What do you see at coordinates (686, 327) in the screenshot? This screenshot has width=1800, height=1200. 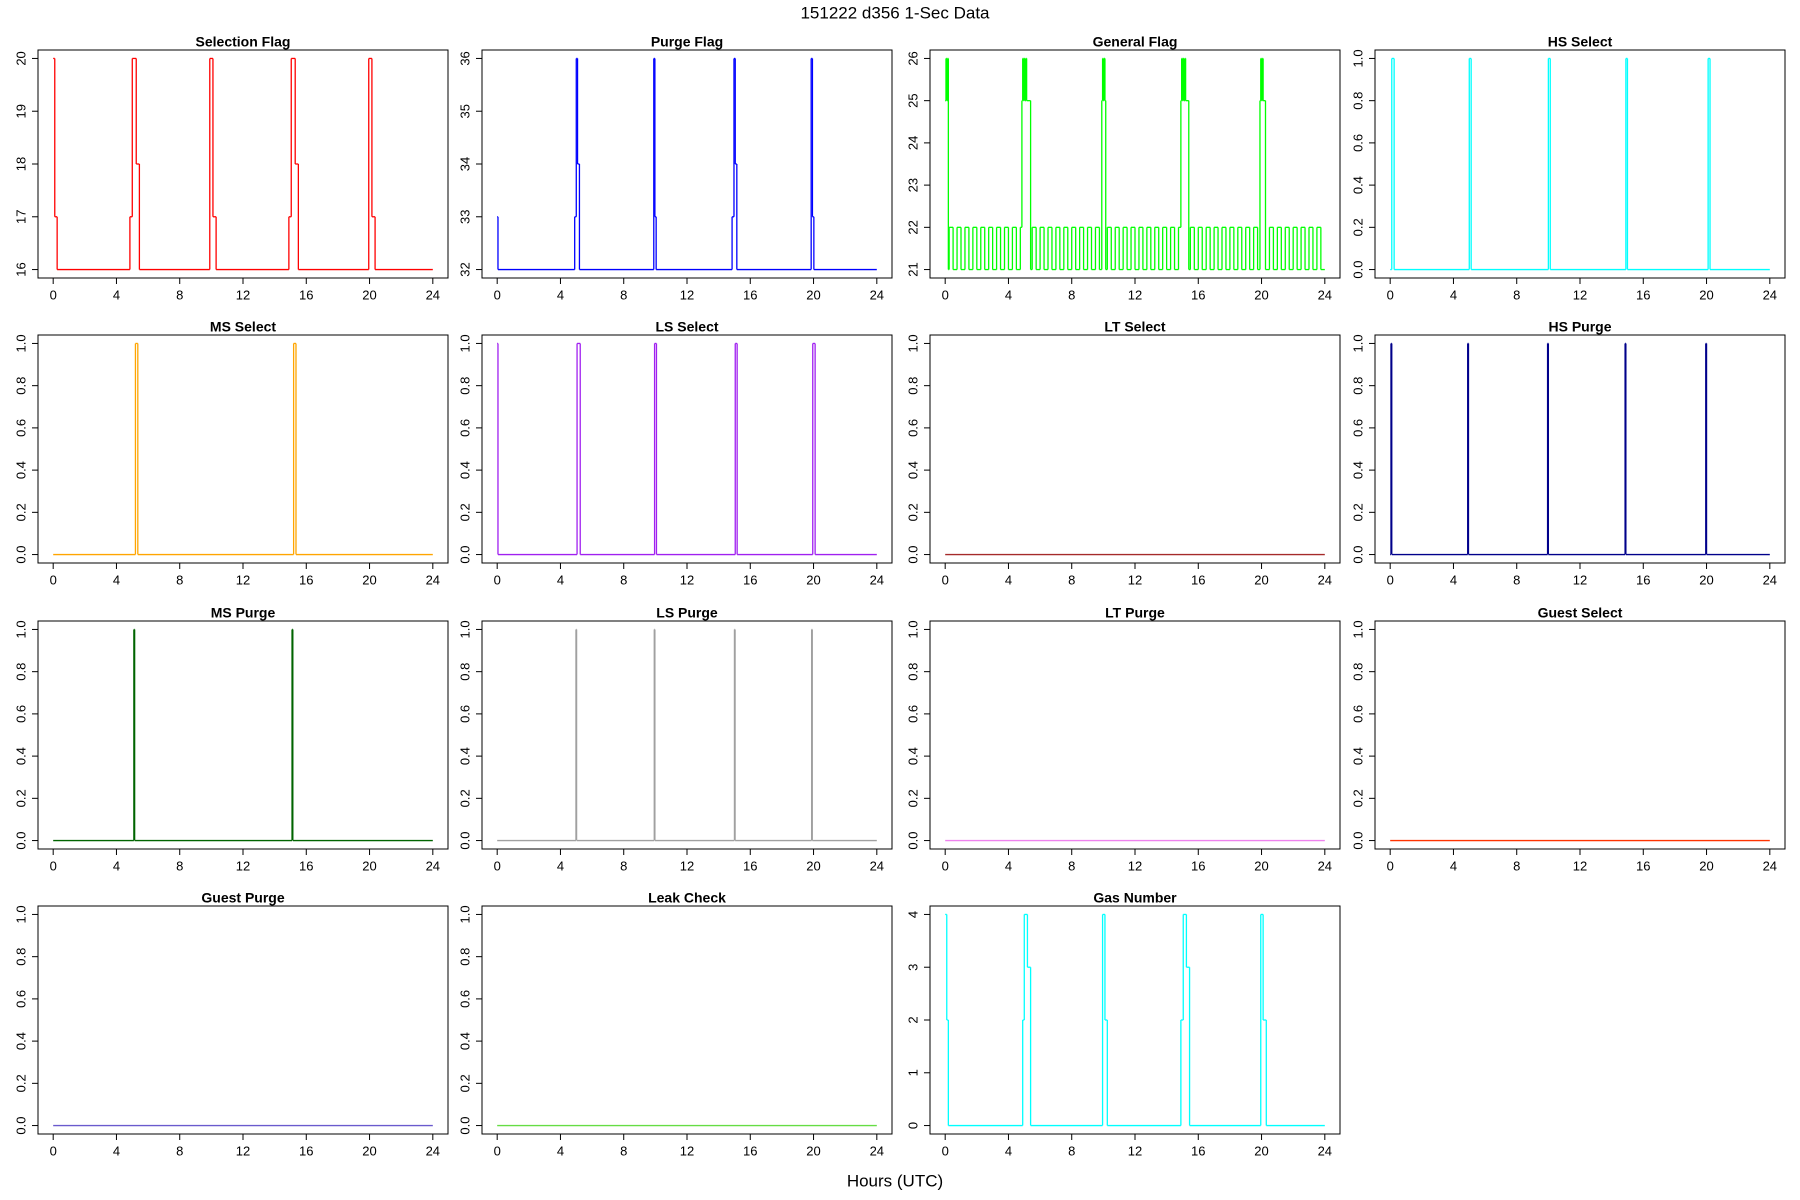 I see `panel-title: LS Select` at bounding box center [686, 327].